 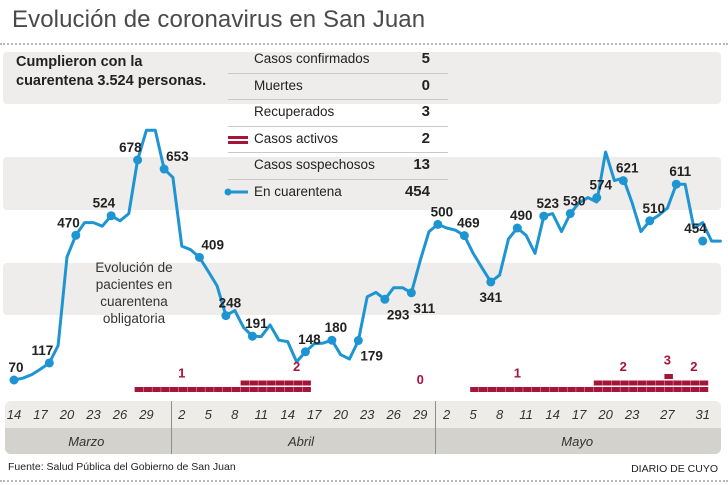 What do you see at coordinates (364, 481) in the screenshot?
I see `bottom-divider` at bounding box center [364, 481].